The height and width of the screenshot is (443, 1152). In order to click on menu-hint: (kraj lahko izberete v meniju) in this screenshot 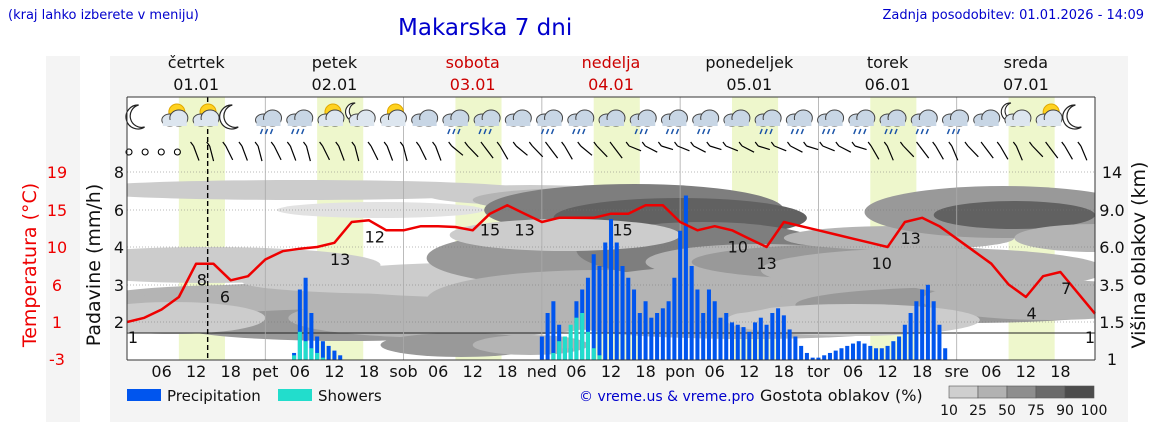, I will do `click(103, 15)`.